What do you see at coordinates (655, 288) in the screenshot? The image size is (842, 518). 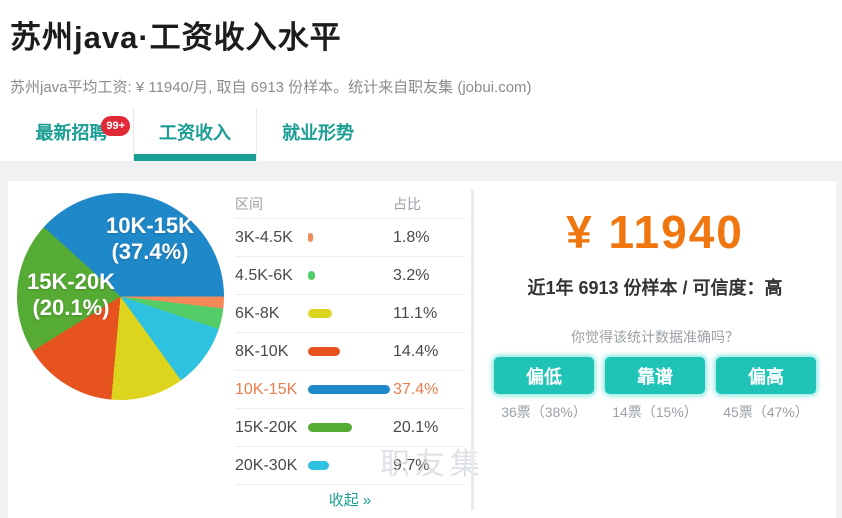 I see `sample-credibility-line: 近1年 6913 份样本 / 可信度：高` at bounding box center [655, 288].